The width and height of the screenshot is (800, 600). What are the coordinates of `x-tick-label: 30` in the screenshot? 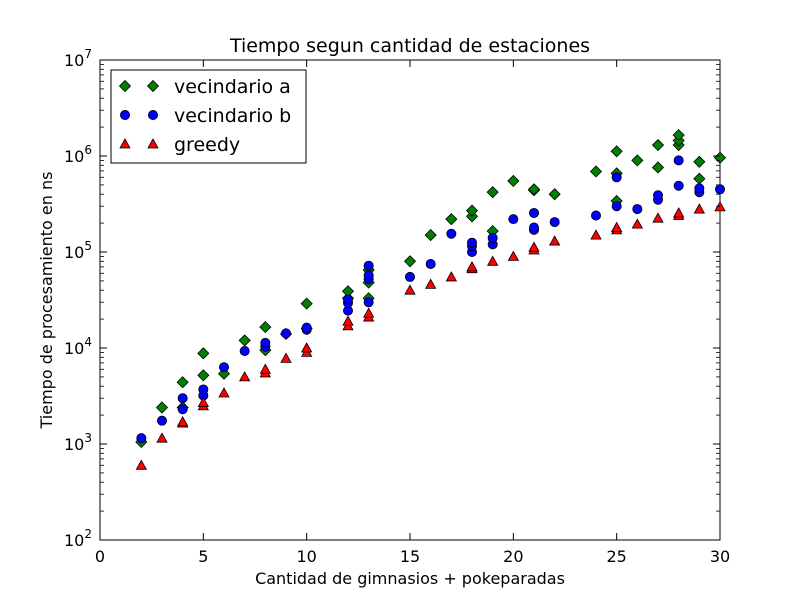 It's located at (720, 556).